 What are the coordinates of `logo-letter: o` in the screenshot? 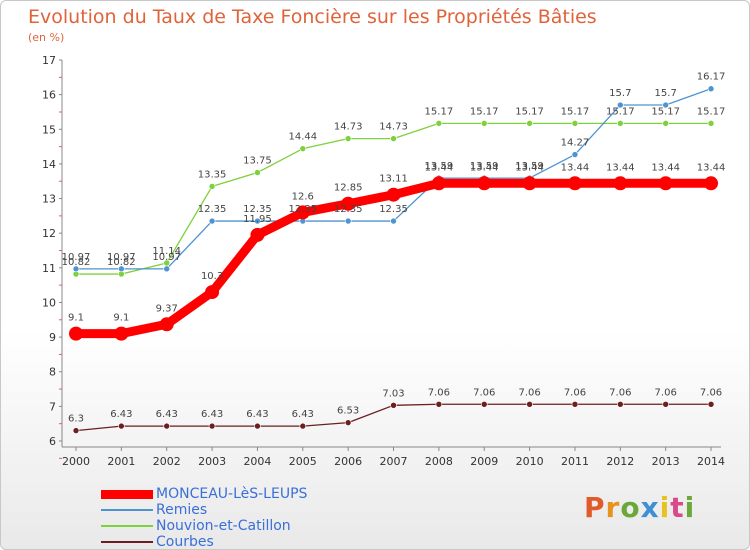 It's located at (630, 507).